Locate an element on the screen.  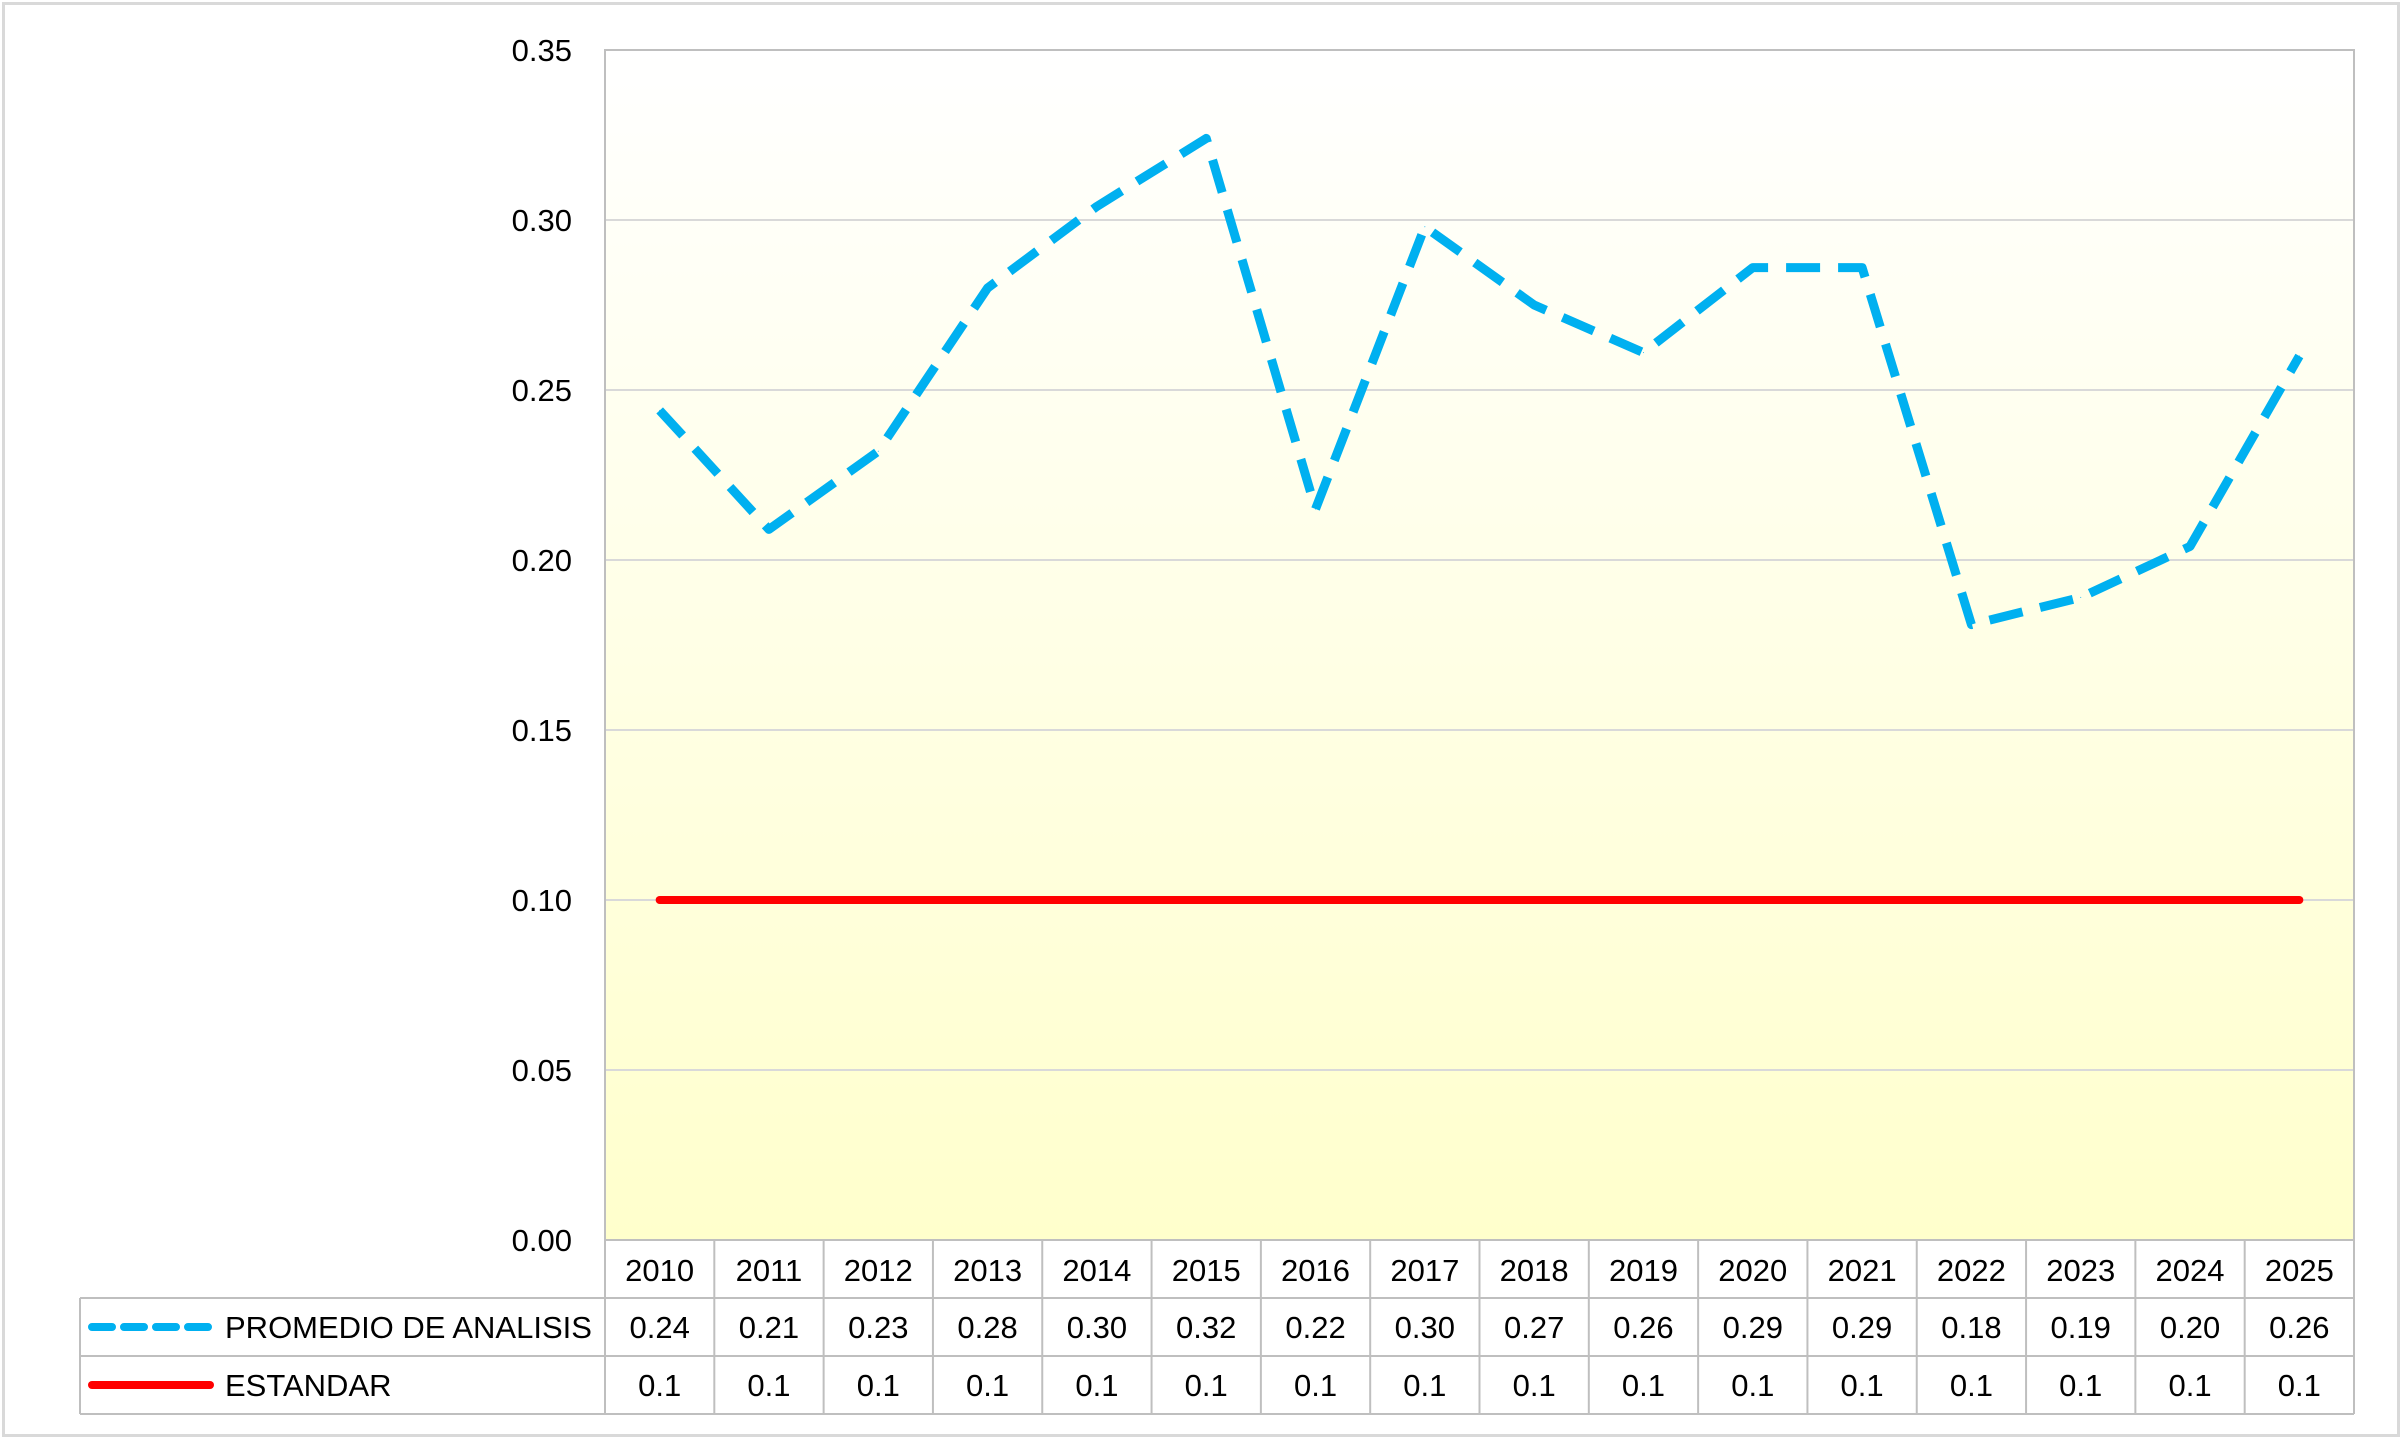
category-label: 2020 is located at coordinates (1752, 1270).